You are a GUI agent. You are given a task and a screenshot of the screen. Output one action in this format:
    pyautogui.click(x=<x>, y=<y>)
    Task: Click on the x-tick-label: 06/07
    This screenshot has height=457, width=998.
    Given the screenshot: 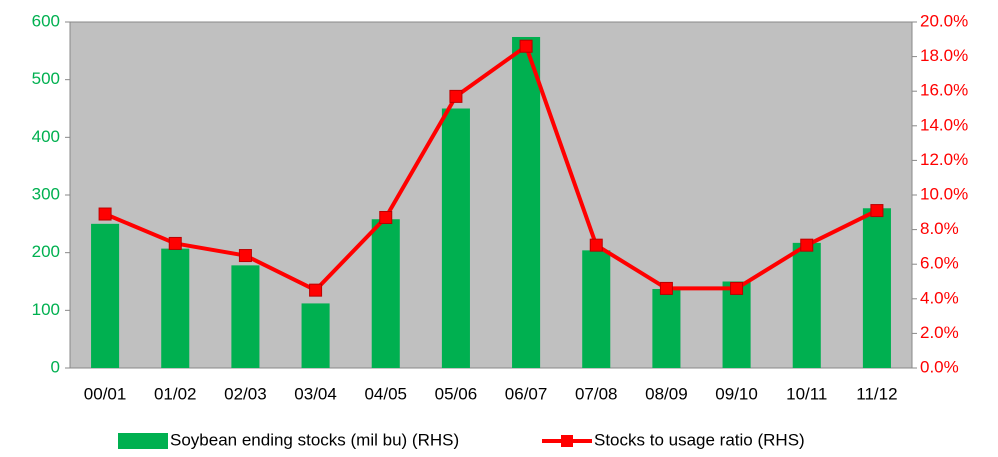 What is the action you would take?
    pyautogui.click(x=526, y=393)
    